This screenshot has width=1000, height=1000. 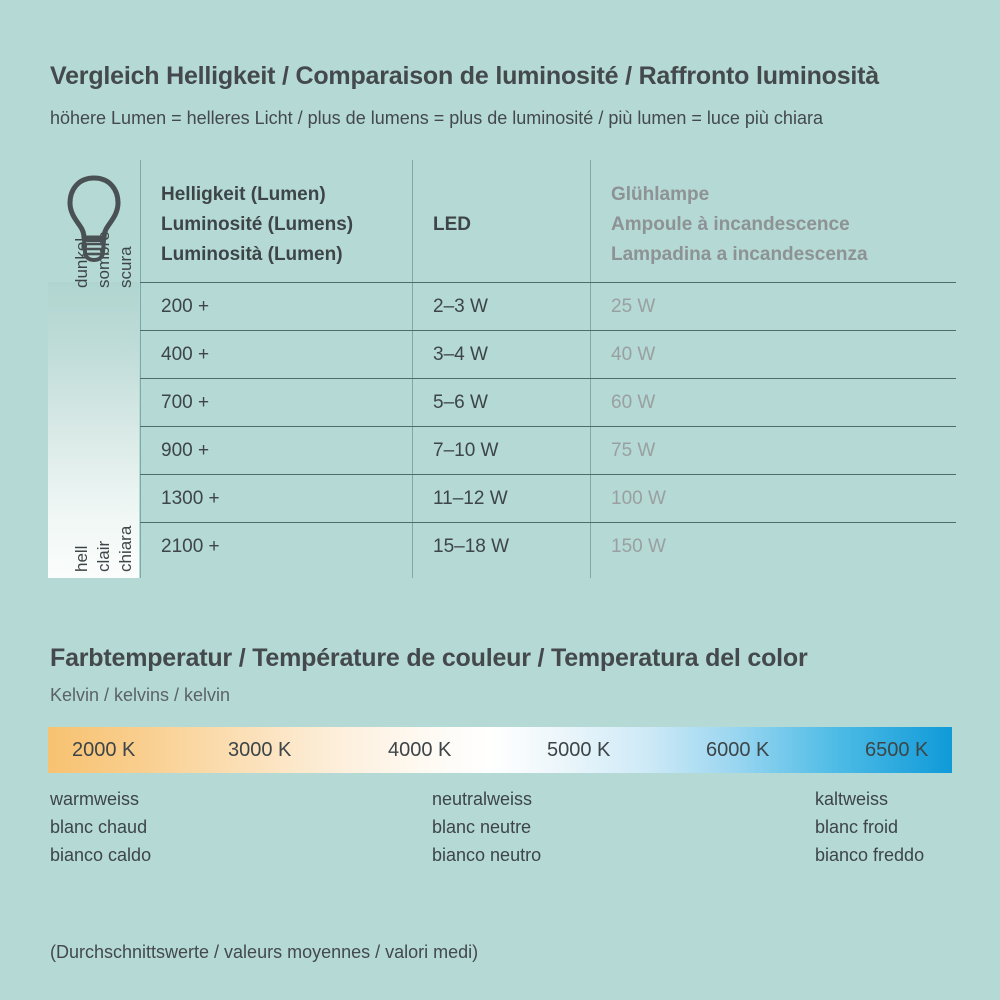 I want to click on table-row: 400 +, so click(x=185, y=354).